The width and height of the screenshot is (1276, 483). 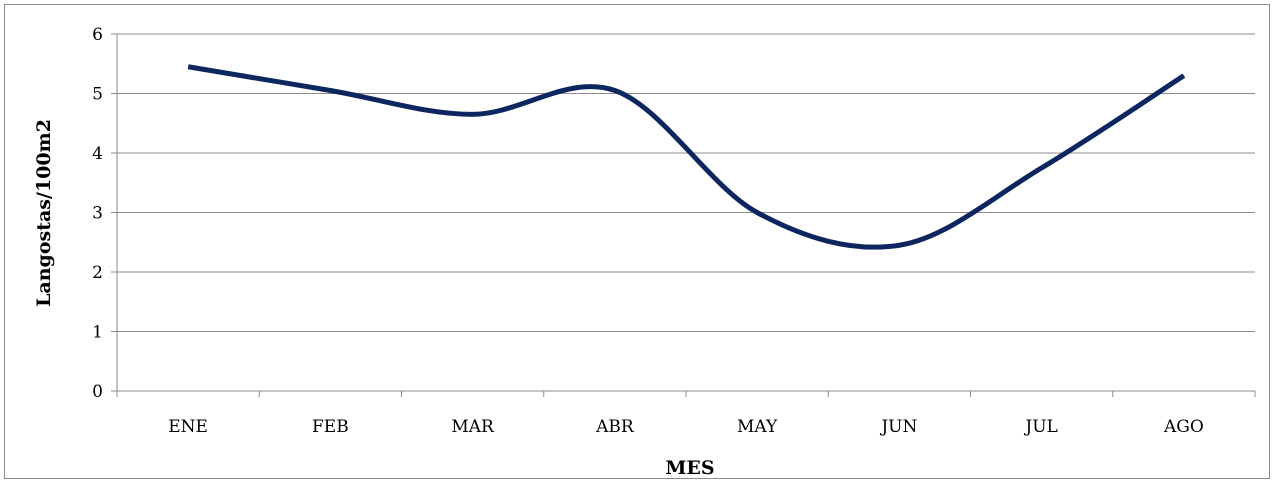 What do you see at coordinates (898, 427) in the screenshot?
I see `x-tick-label: JUN` at bounding box center [898, 427].